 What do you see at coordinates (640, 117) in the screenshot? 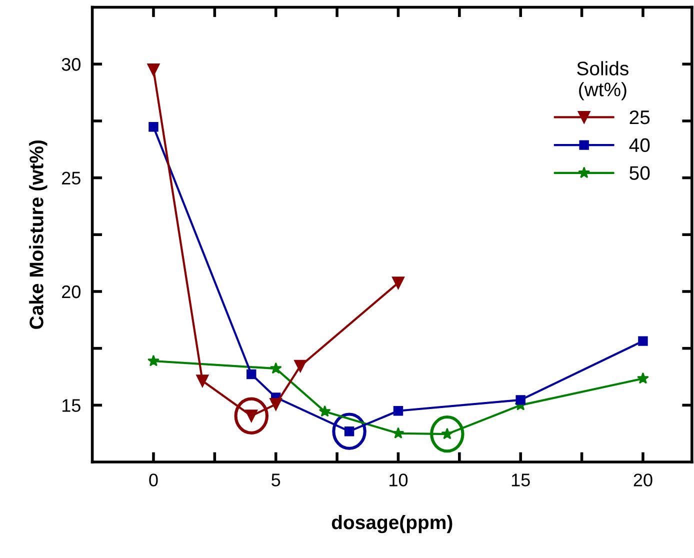
I see `legend-label: 25` at bounding box center [640, 117].